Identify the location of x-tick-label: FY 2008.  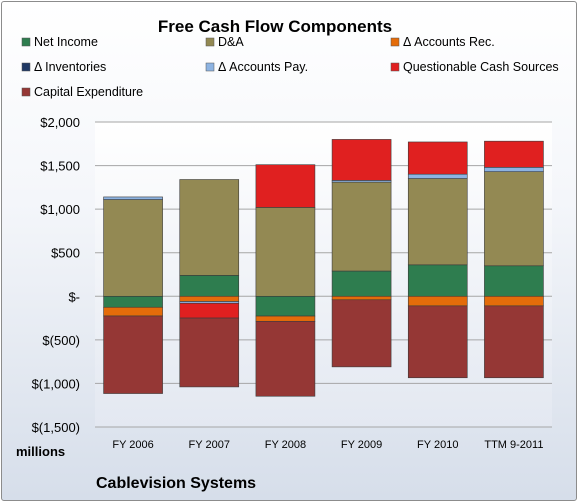
(285, 445).